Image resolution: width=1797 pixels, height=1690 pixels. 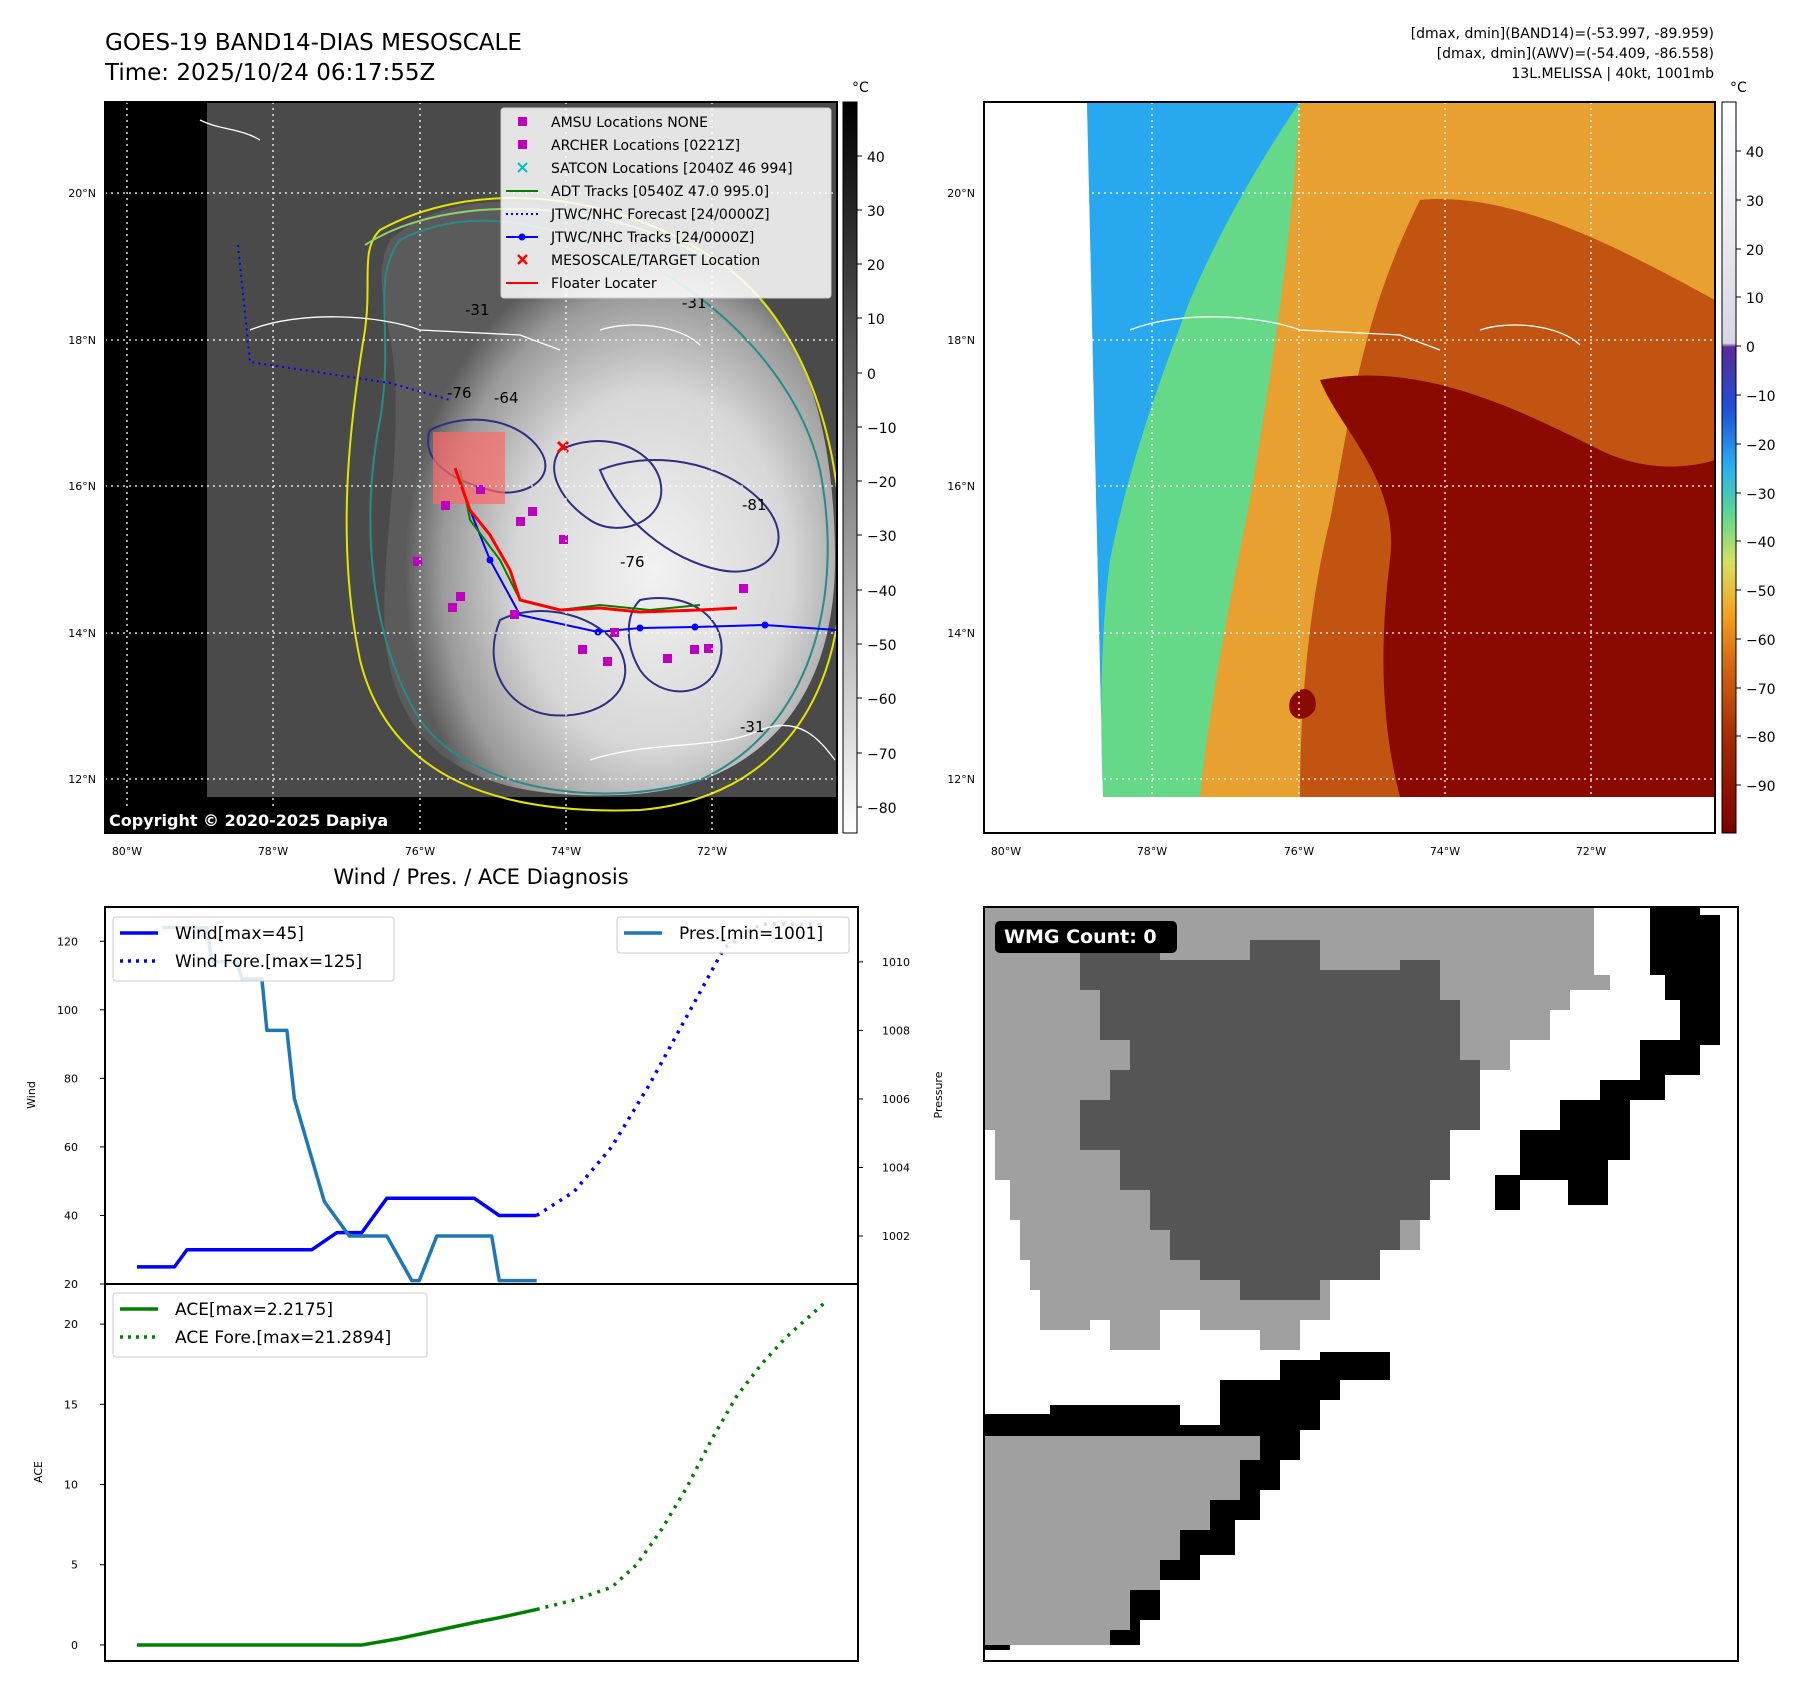 I want to click on colorbar-tick-label: 10, so click(x=1755, y=299).